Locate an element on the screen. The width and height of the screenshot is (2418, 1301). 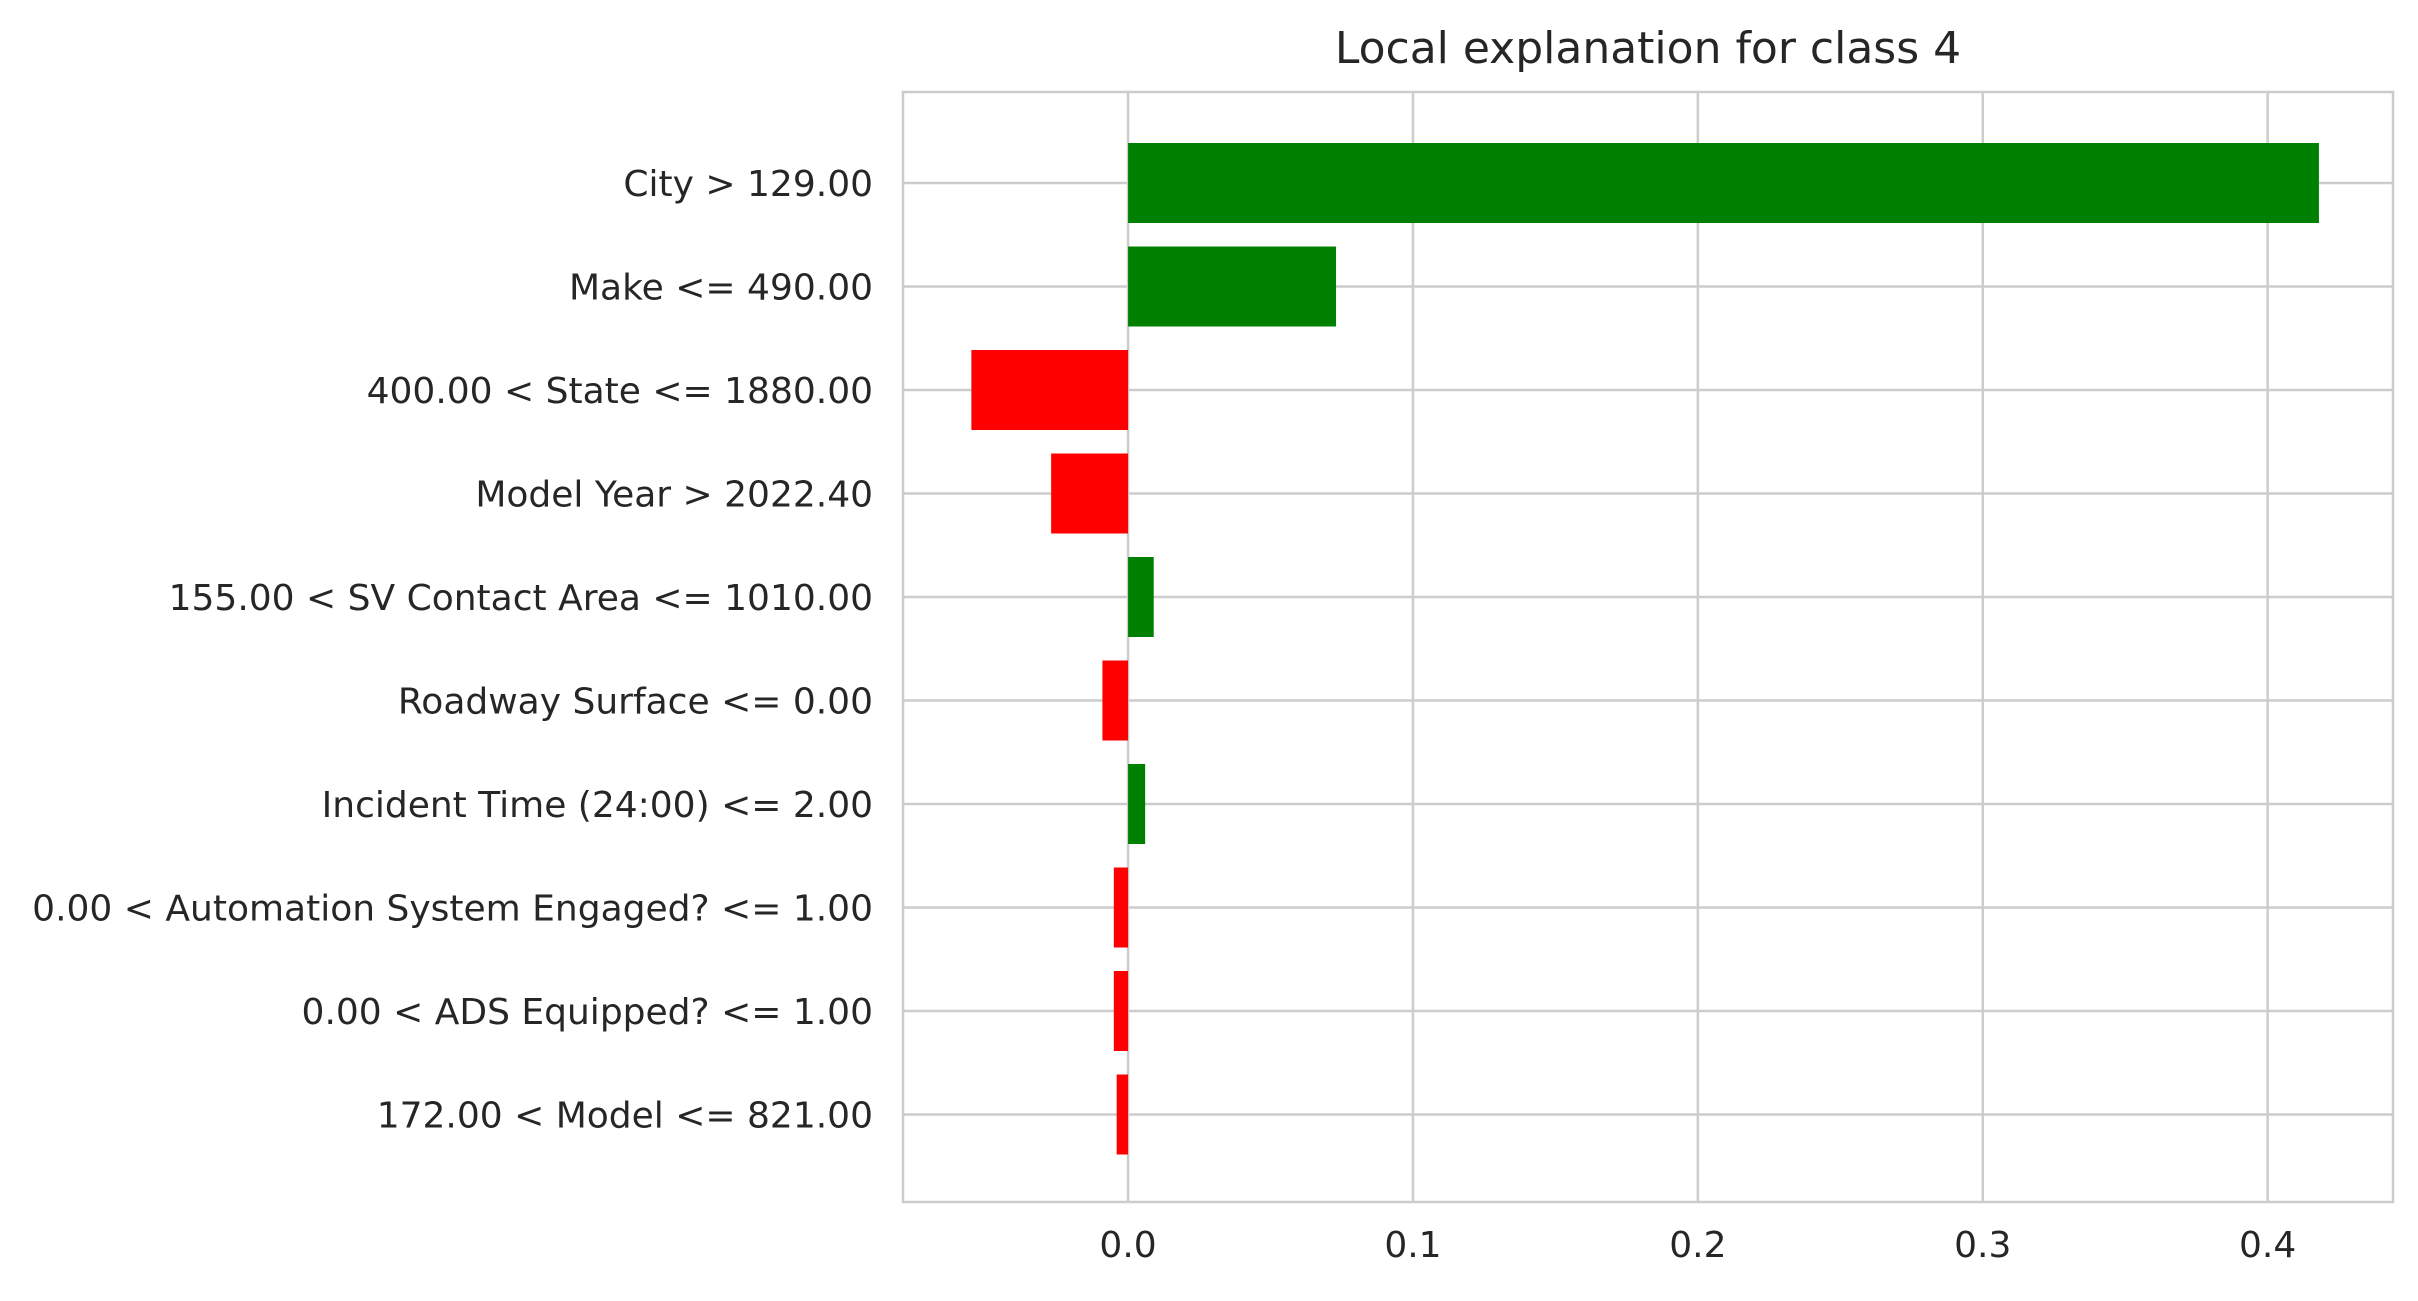
x-tick-label: 0.1 is located at coordinates (1412, 1245).